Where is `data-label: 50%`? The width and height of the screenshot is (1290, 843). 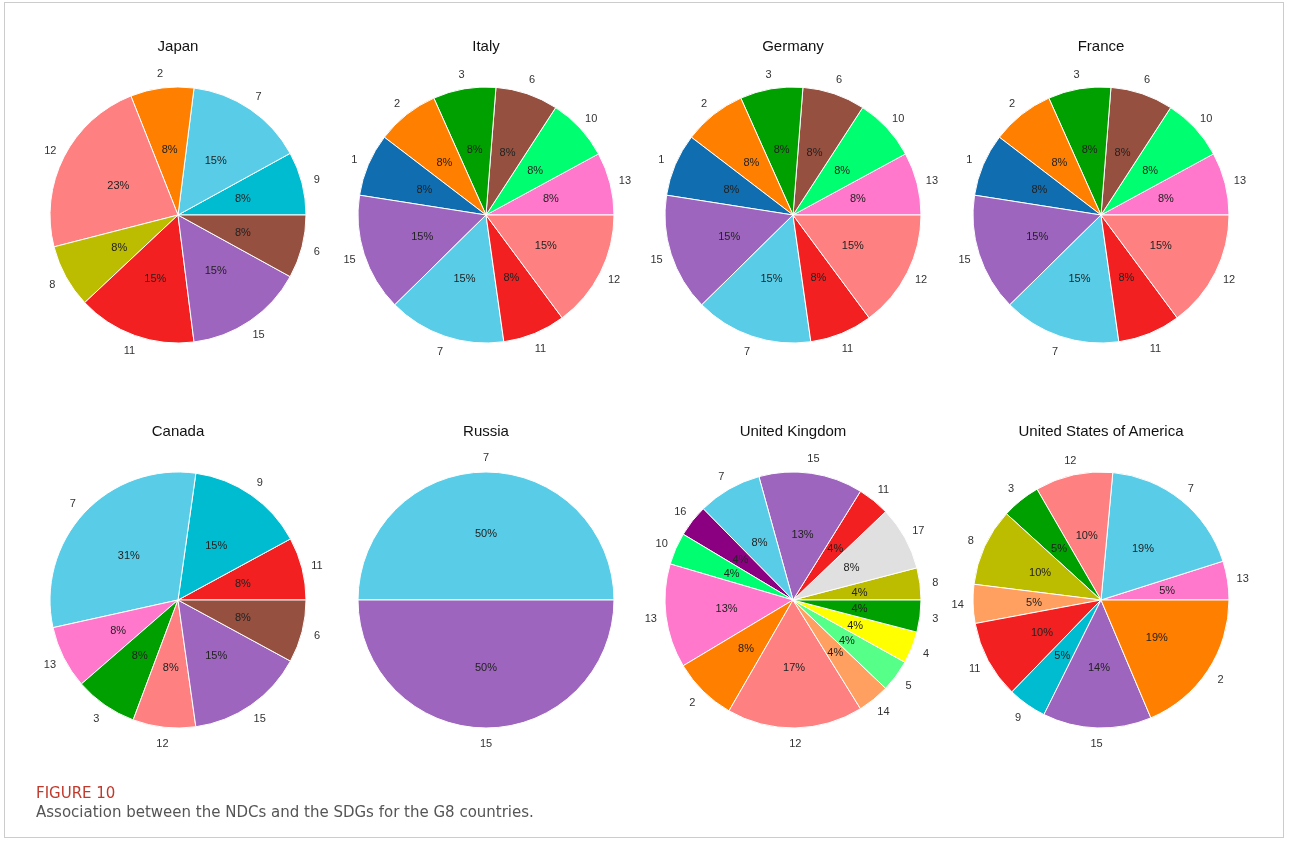
data-label: 50% is located at coordinates (485, 667).